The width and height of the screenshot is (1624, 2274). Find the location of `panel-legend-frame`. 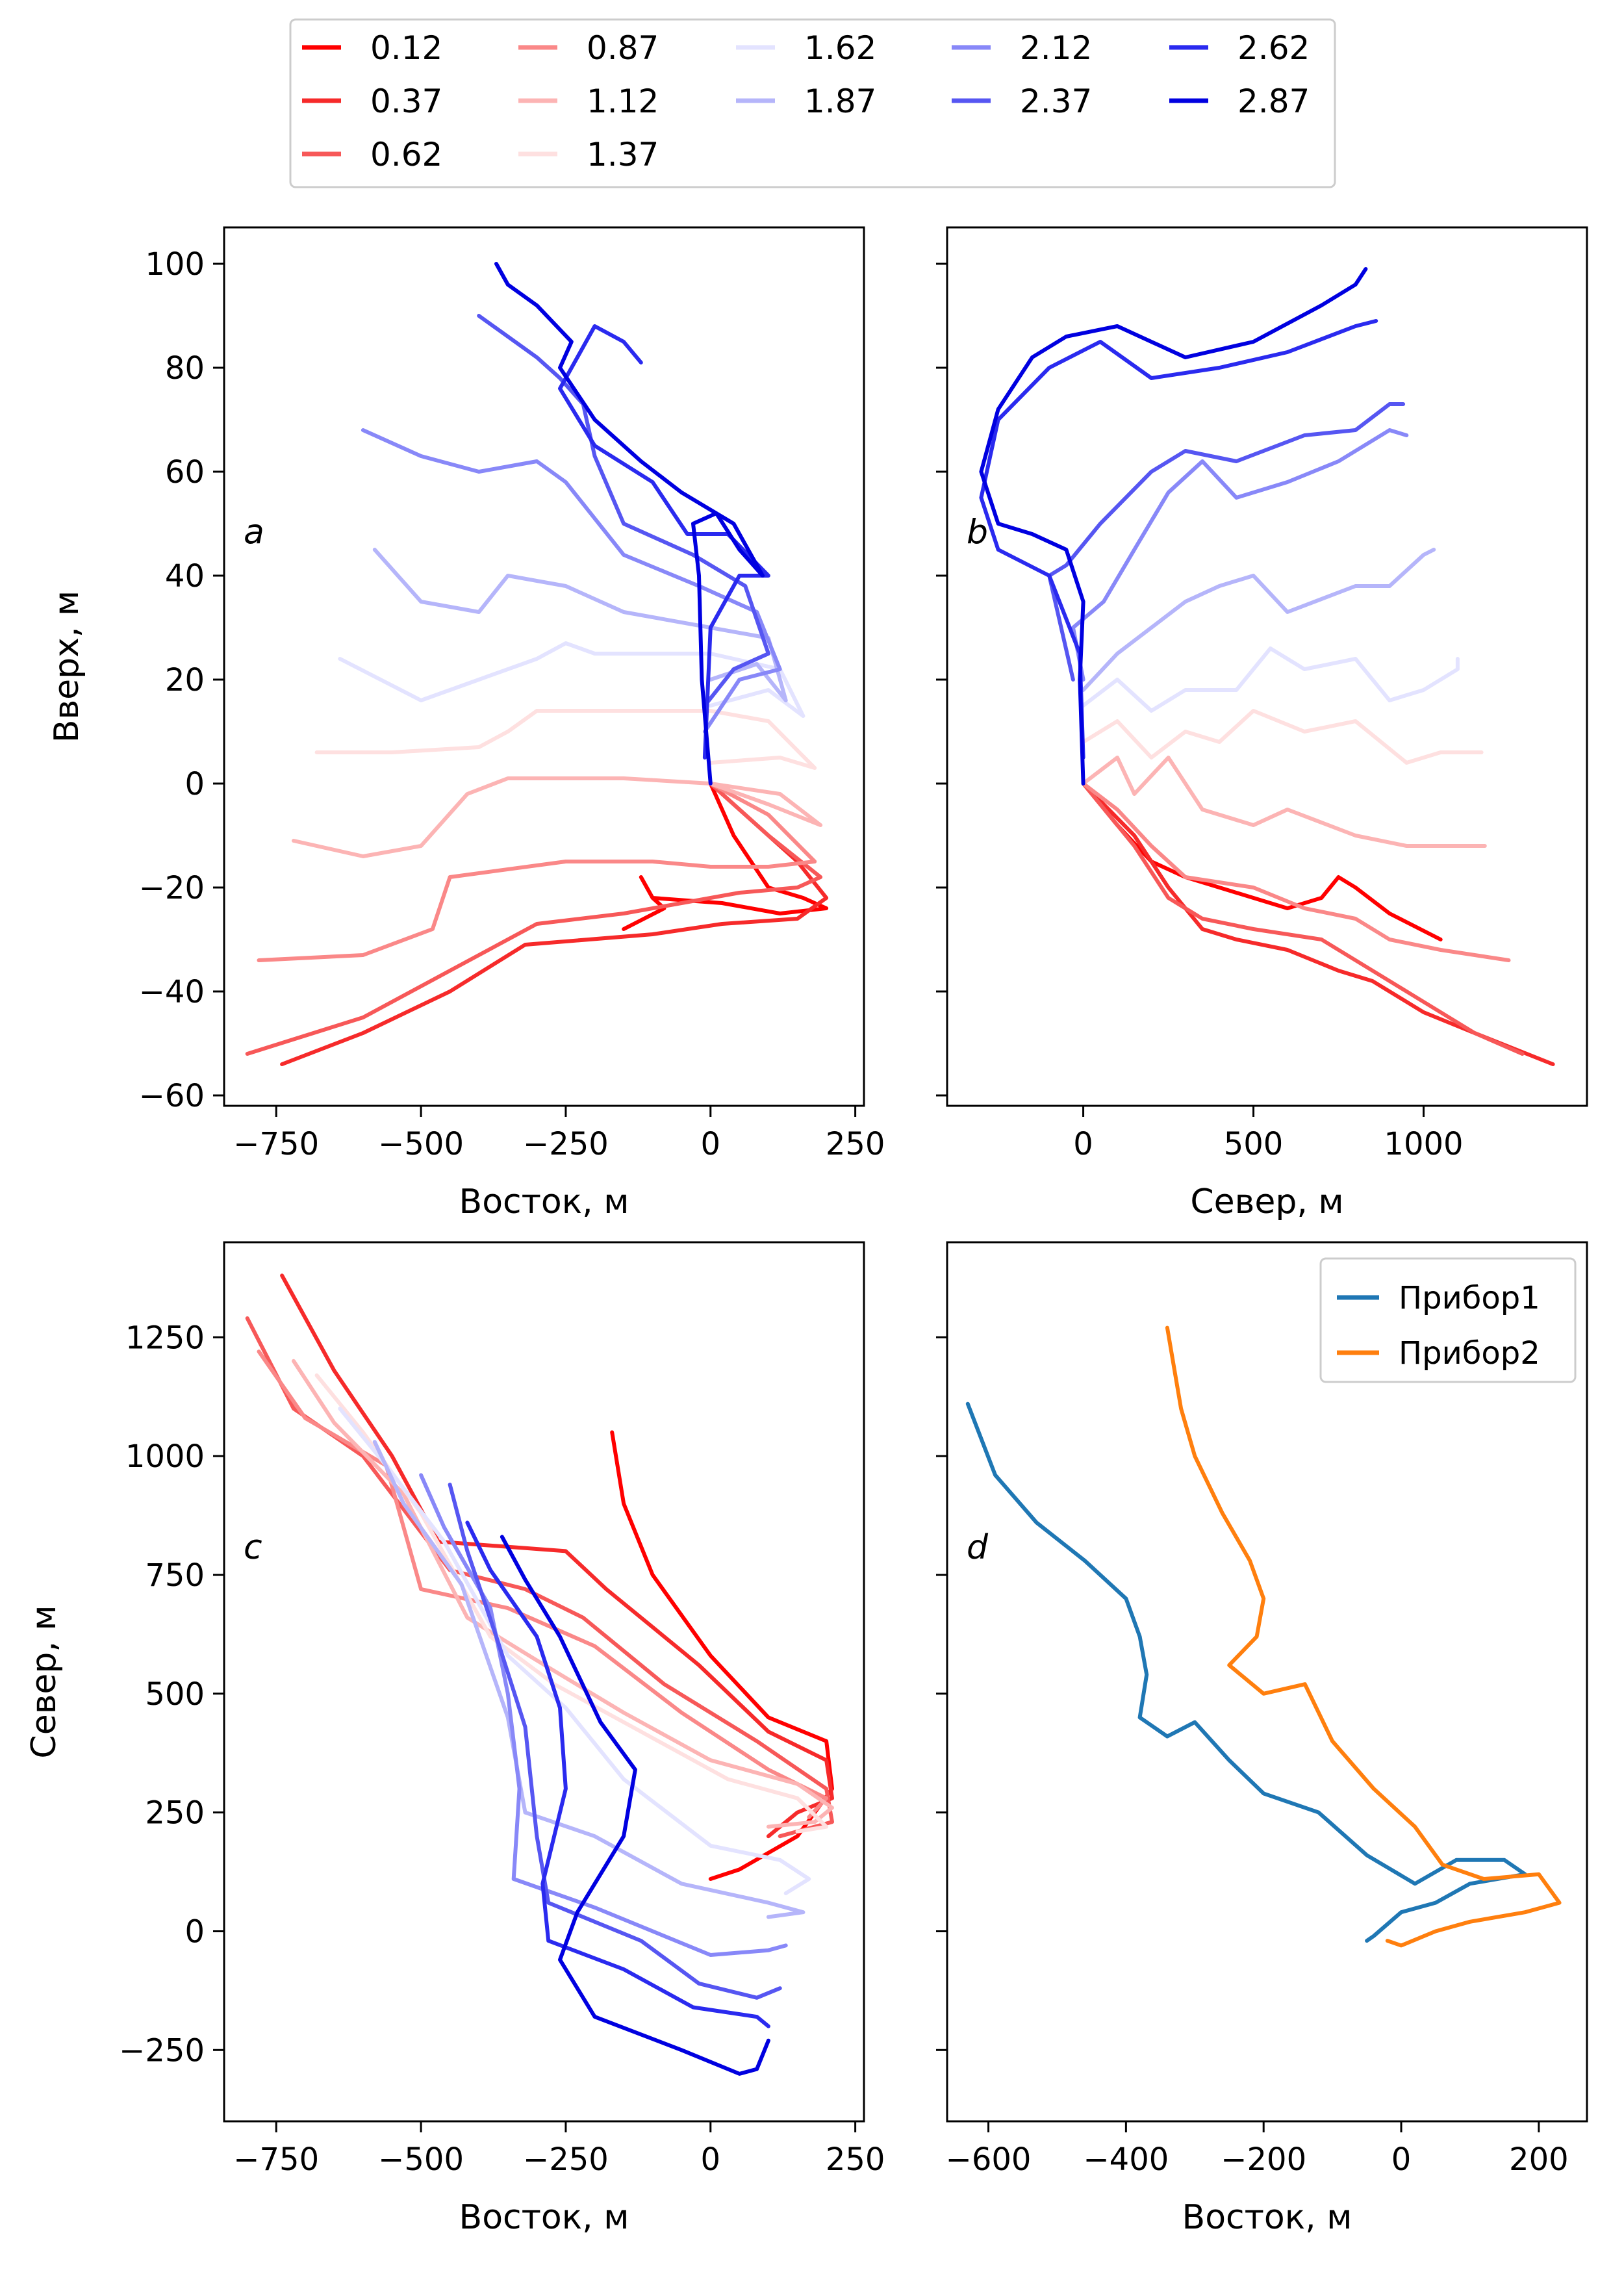

panel-legend-frame is located at coordinates (1448, 1320).